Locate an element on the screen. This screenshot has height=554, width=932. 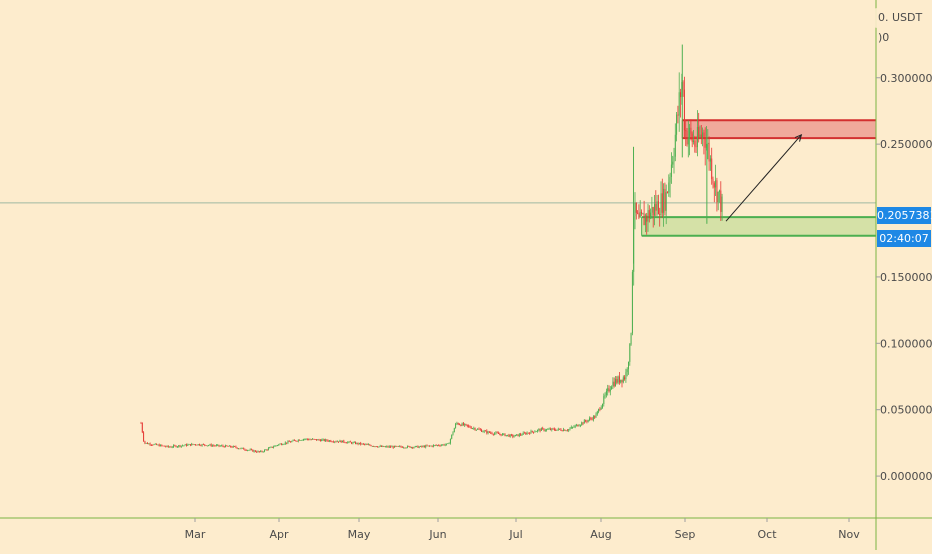
currency-label: 0. USDT )0 is located at coordinates (900, 26).